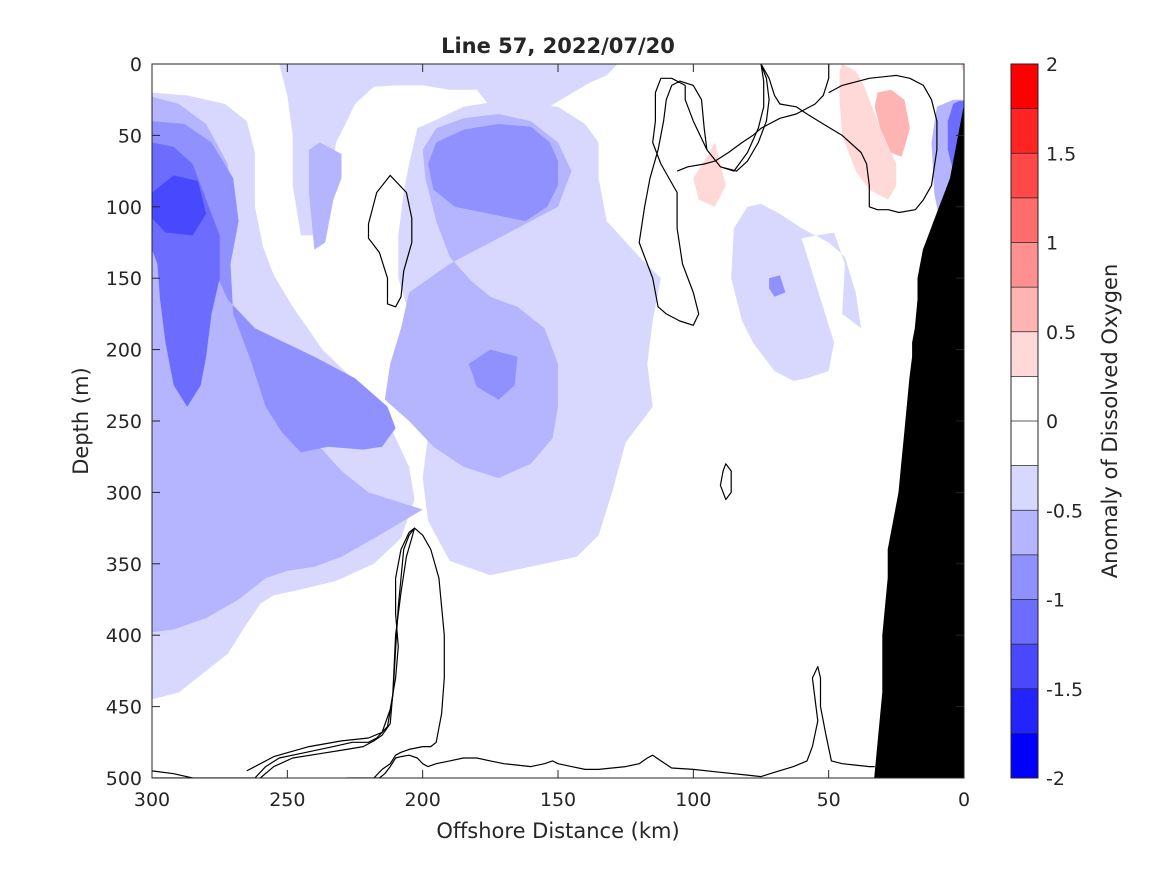 This screenshot has height=879, width=1167. I want to click on colorbar-label: Anomaly of Dissolved Oxygen, so click(1110, 421).